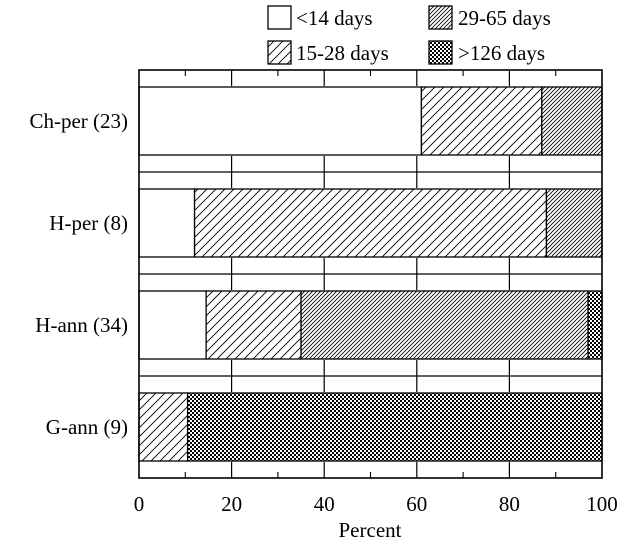 The width and height of the screenshot is (628, 543). What do you see at coordinates (88, 223) in the screenshot?
I see `category-label: H-per (8)` at bounding box center [88, 223].